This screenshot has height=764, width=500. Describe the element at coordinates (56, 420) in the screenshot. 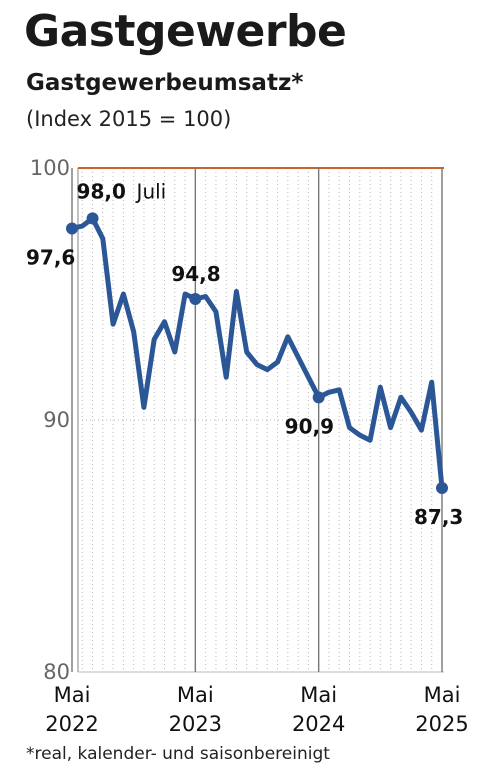

I see `y-tick-label: 90` at that location.